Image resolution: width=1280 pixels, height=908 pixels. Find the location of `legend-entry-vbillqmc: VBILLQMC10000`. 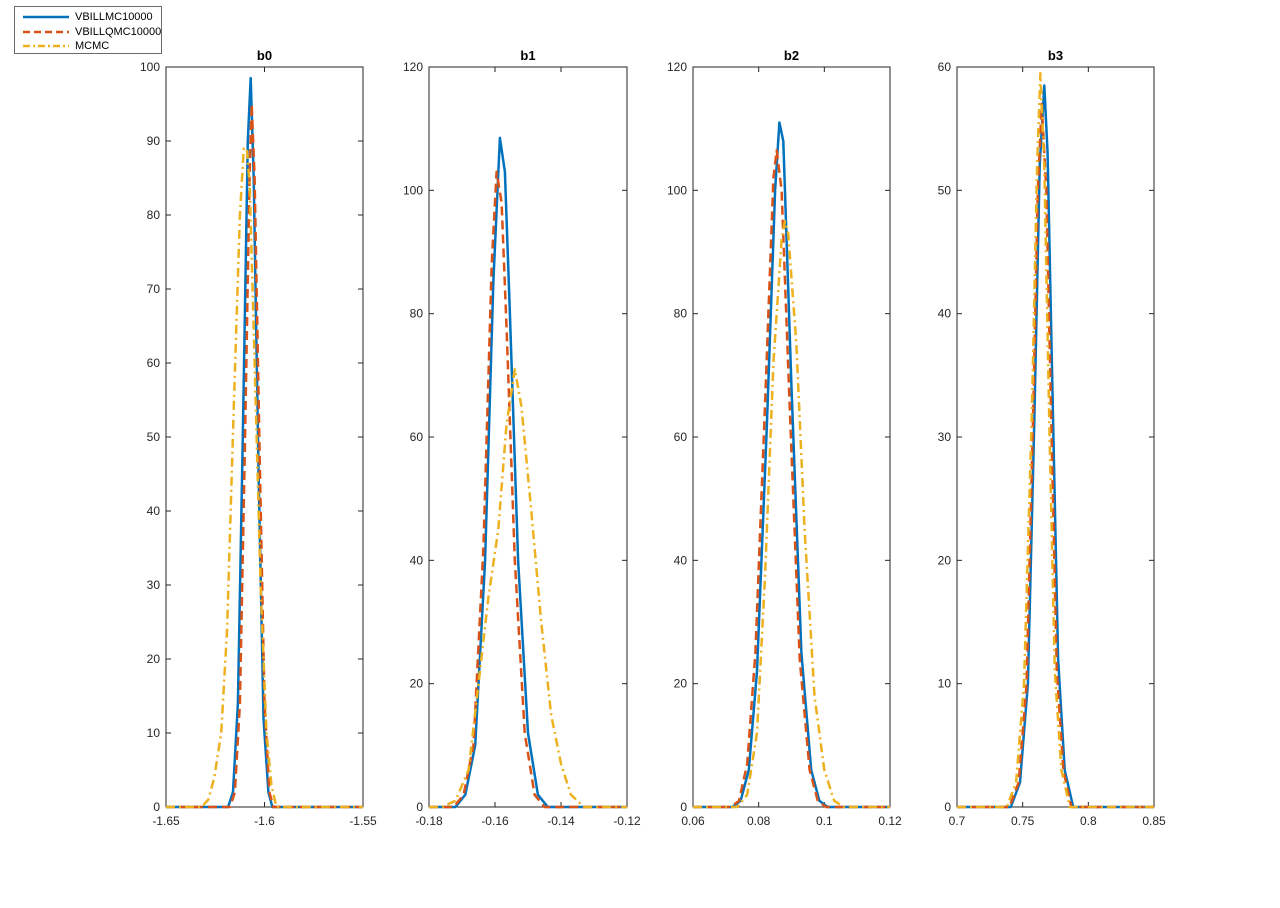

legend-entry-vbillqmc: VBILLQMC10000 is located at coordinates (91, 32).